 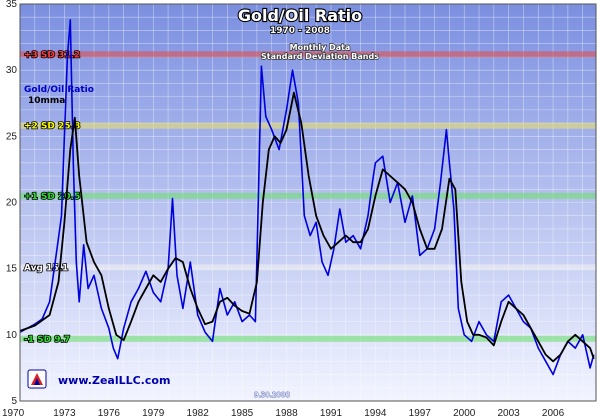 What do you see at coordinates (14, 401) in the screenshot?
I see `y-tick-label: 5` at bounding box center [14, 401].